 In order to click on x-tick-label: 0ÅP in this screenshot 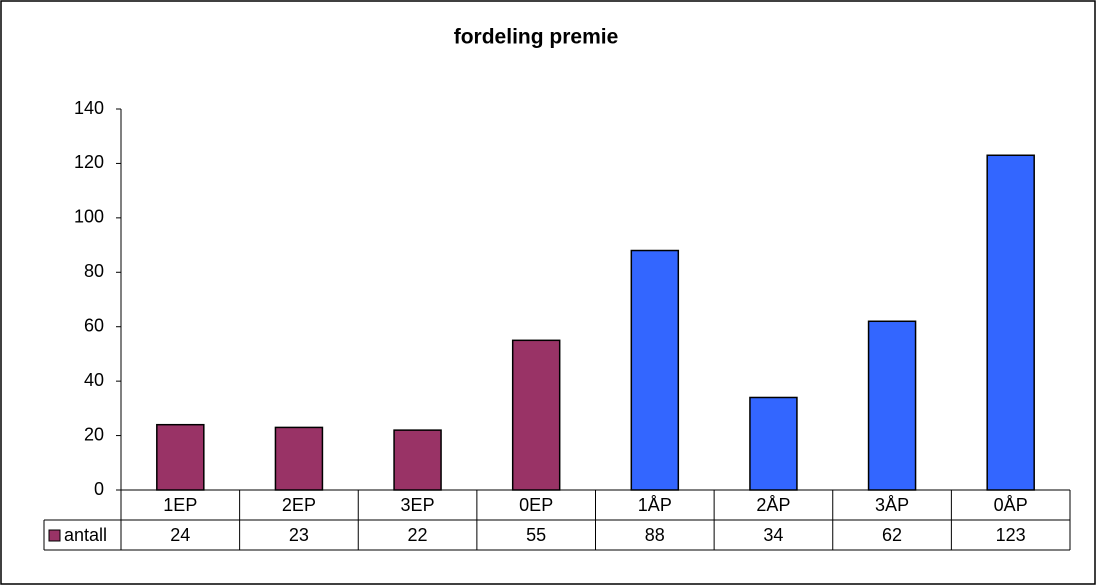, I will do `click(1011, 505)`.